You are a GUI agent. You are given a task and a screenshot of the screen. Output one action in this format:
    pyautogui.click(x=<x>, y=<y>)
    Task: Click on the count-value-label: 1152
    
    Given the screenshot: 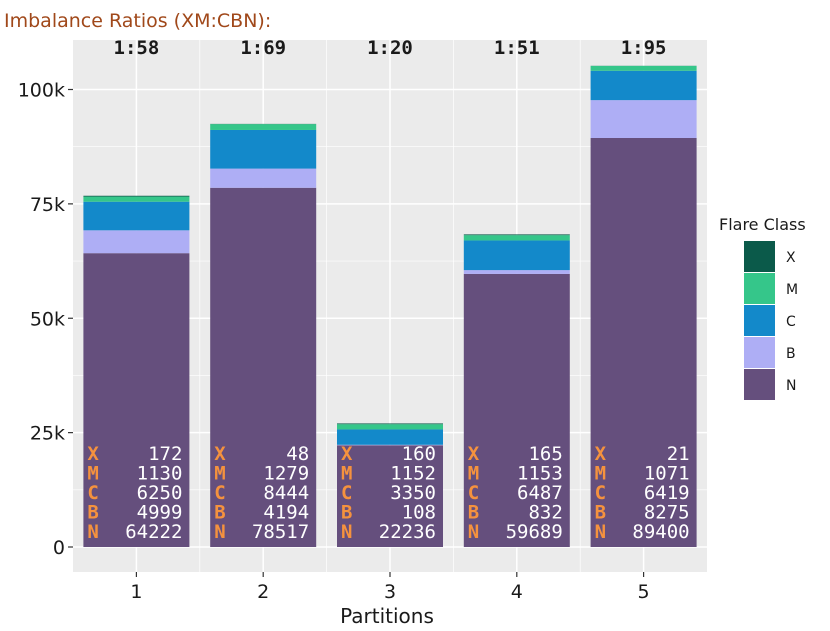 What is the action you would take?
    pyautogui.click(x=413, y=474)
    